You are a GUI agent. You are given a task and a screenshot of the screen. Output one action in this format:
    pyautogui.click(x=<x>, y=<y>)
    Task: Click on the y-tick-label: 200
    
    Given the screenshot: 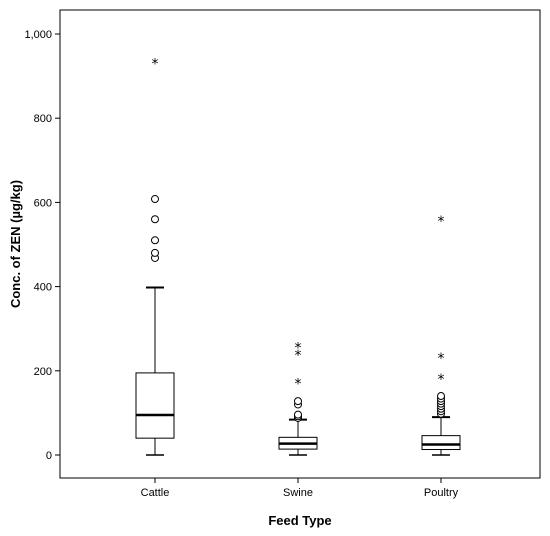 What is the action you would take?
    pyautogui.click(x=43, y=372)
    